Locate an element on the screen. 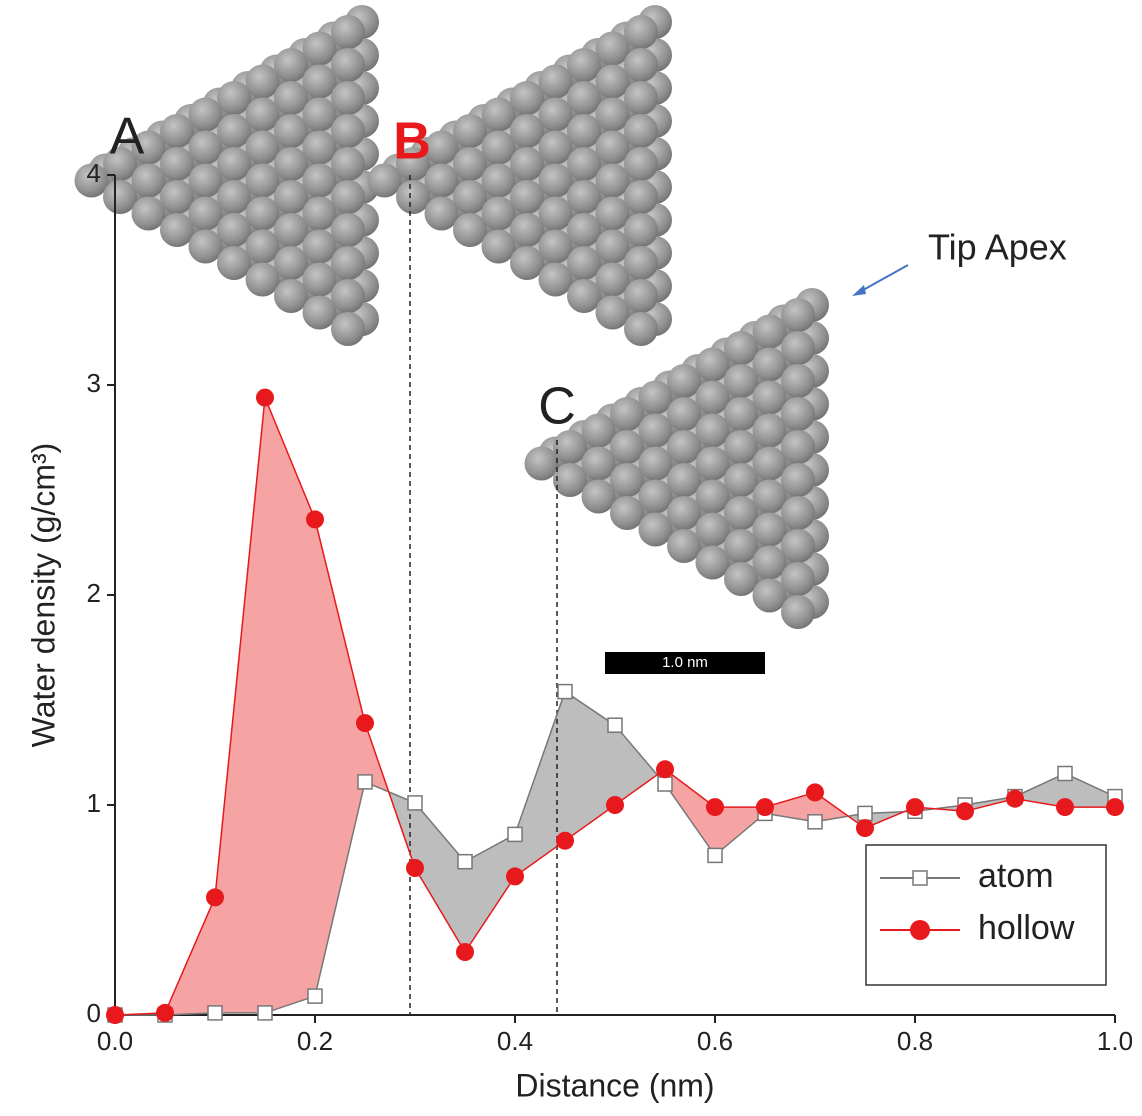 The height and width of the screenshot is (1116, 1142). y-axis-title: Water density (g/cm³) is located at coordinates (43, 595).